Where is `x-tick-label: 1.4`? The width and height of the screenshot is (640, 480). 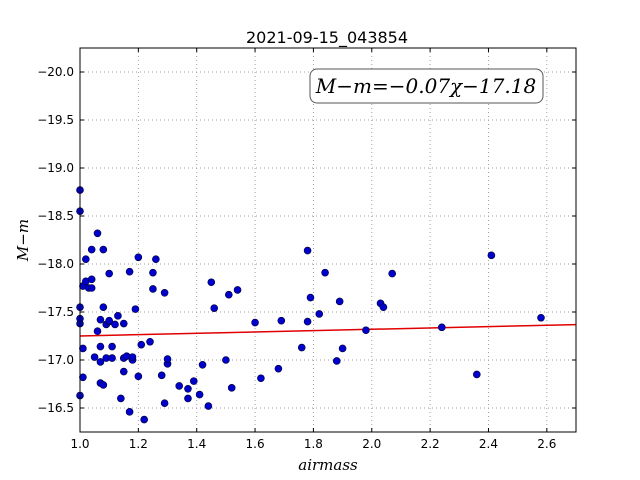 x-tick-label: 1.4 is located at coordinates (196, 444).